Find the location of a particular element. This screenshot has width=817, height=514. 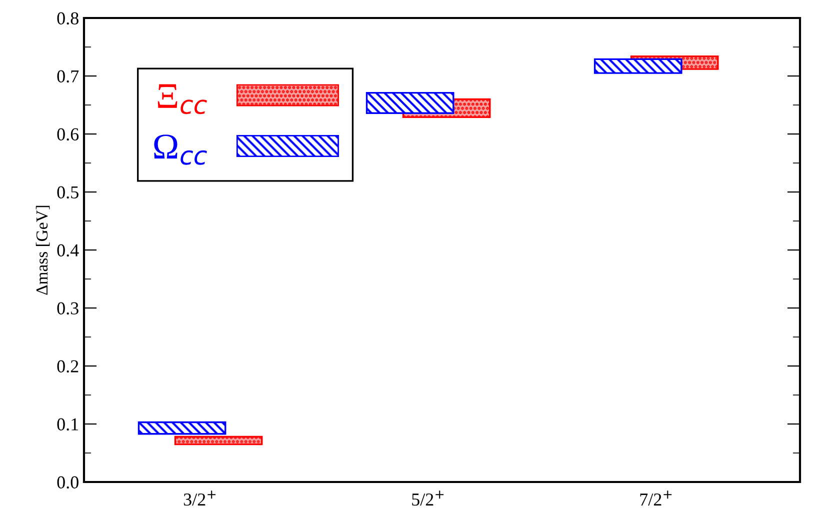

y-tick-label: 0.7 is located at coordinates (68, 76).